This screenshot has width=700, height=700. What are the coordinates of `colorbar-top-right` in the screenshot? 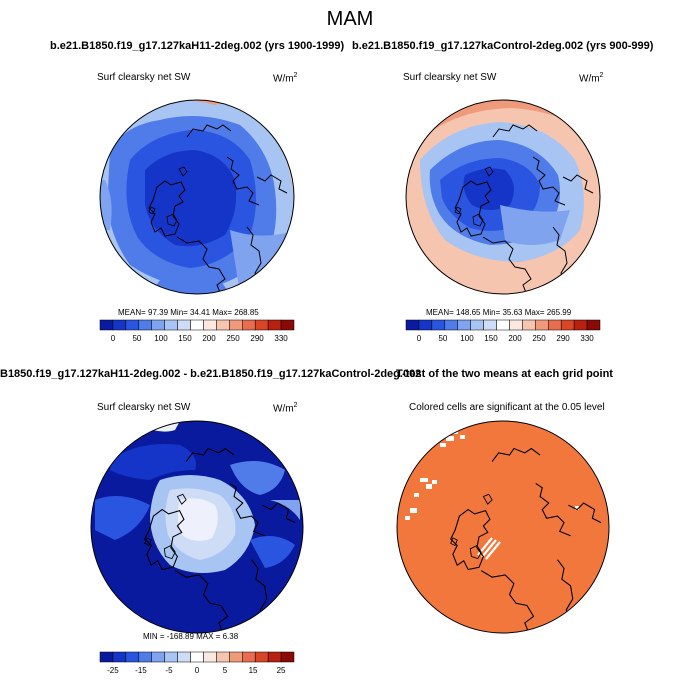 It's located at (503, 325).